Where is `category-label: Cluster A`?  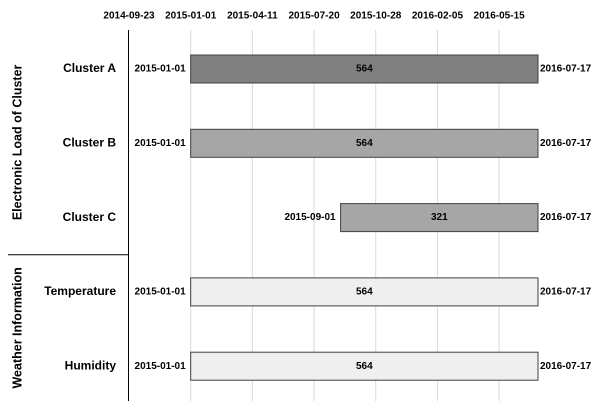
category-label: Cluster A is located at coordinates (89, 68).